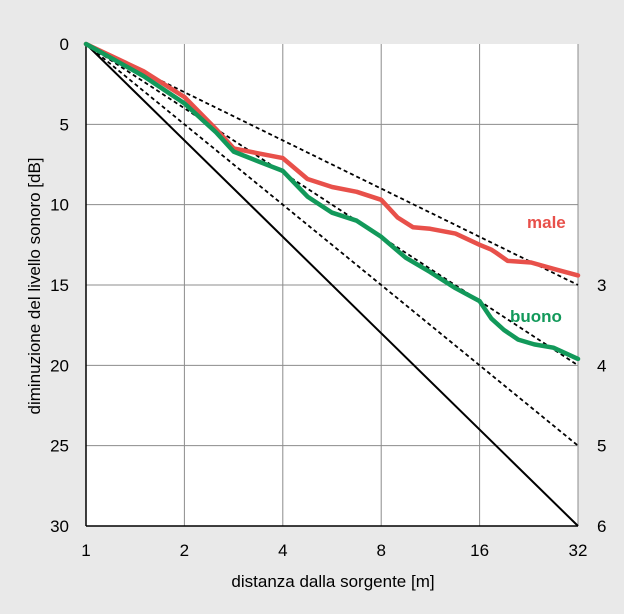 The height and width of the screenshot is (614, 624). Describe the element at coordinates (601, 285) in the screenshot. I see `reference-label-3: 3` at that location.